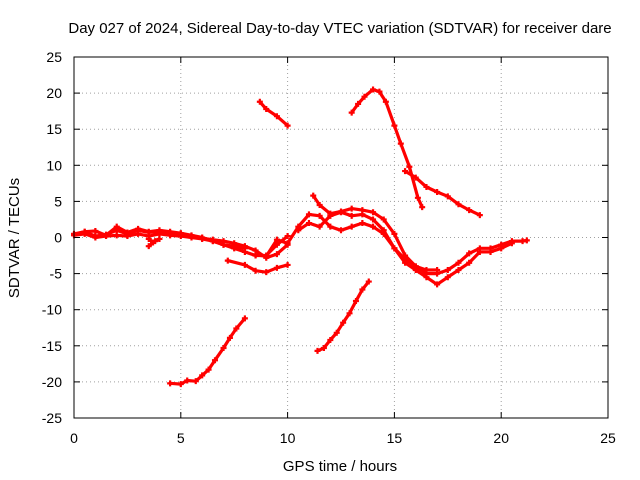 Image resolution: width=640 pixels, height=480 pixels. Describe the element at coordinates (74, 438) in the screenshot. I see `x-tick-label: 0` at that location.